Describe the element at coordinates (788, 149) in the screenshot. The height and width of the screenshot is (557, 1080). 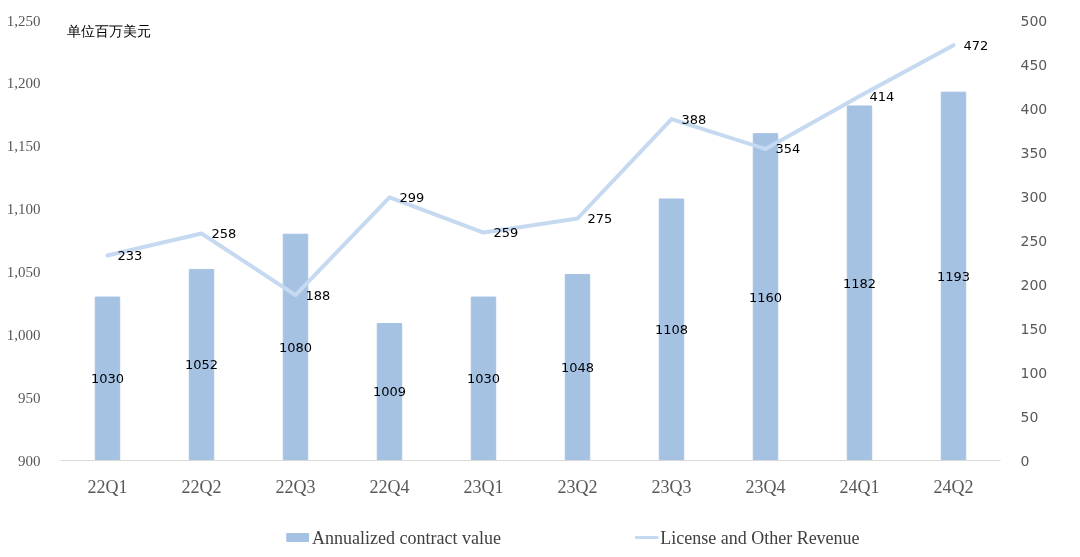
I see `data-label: 354` at that location.